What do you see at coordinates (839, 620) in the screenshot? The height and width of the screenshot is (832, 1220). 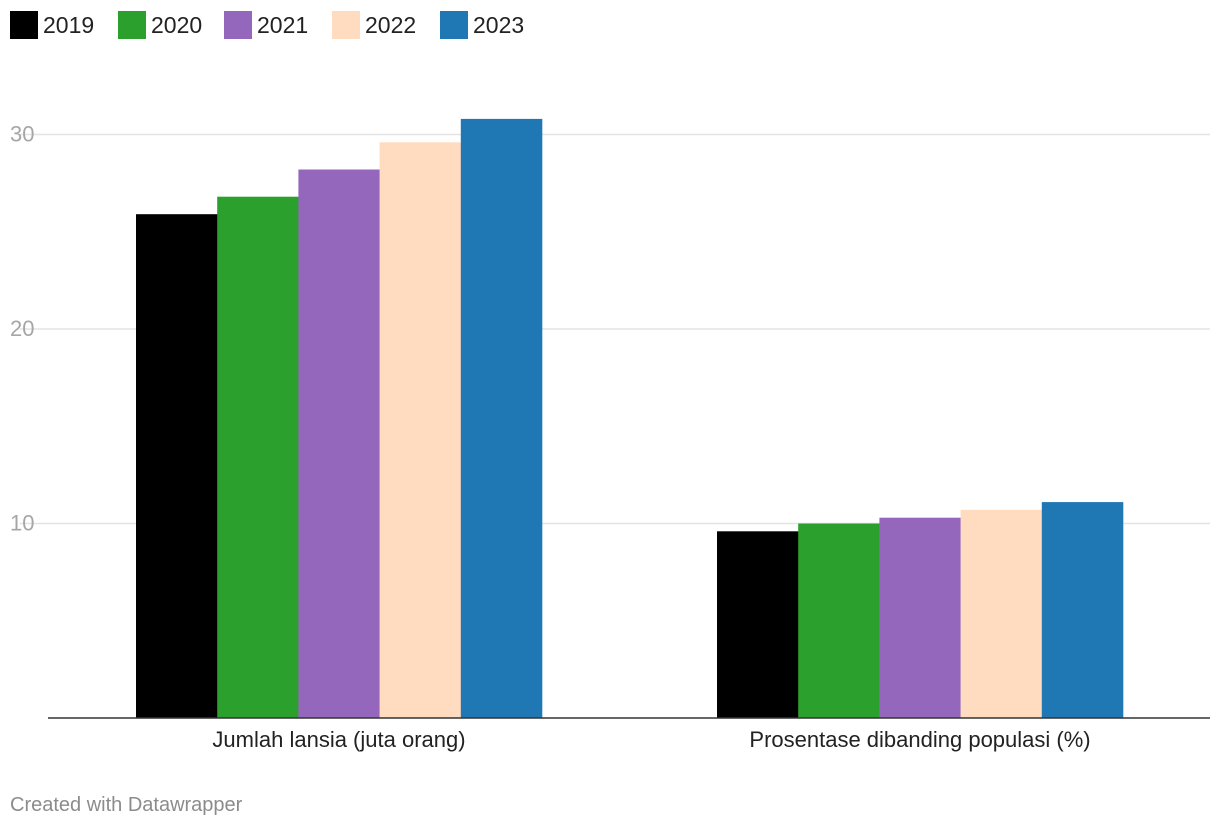 I see `bar-2020-prosentase` at bounding box center [839, 620].